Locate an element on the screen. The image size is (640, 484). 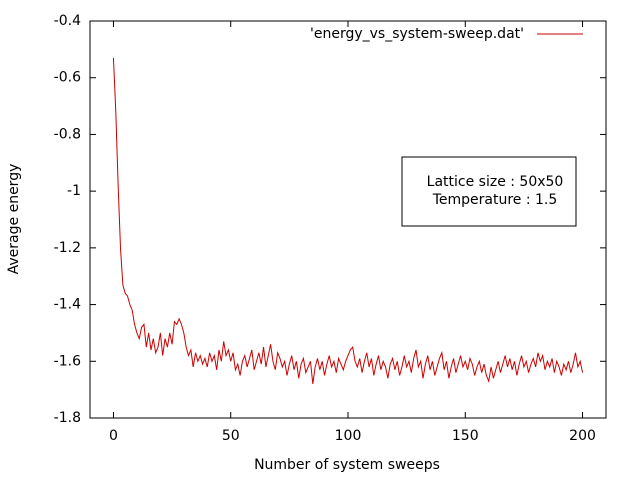
y-tick-label: -1.8 is located at coordinates (67, 418).